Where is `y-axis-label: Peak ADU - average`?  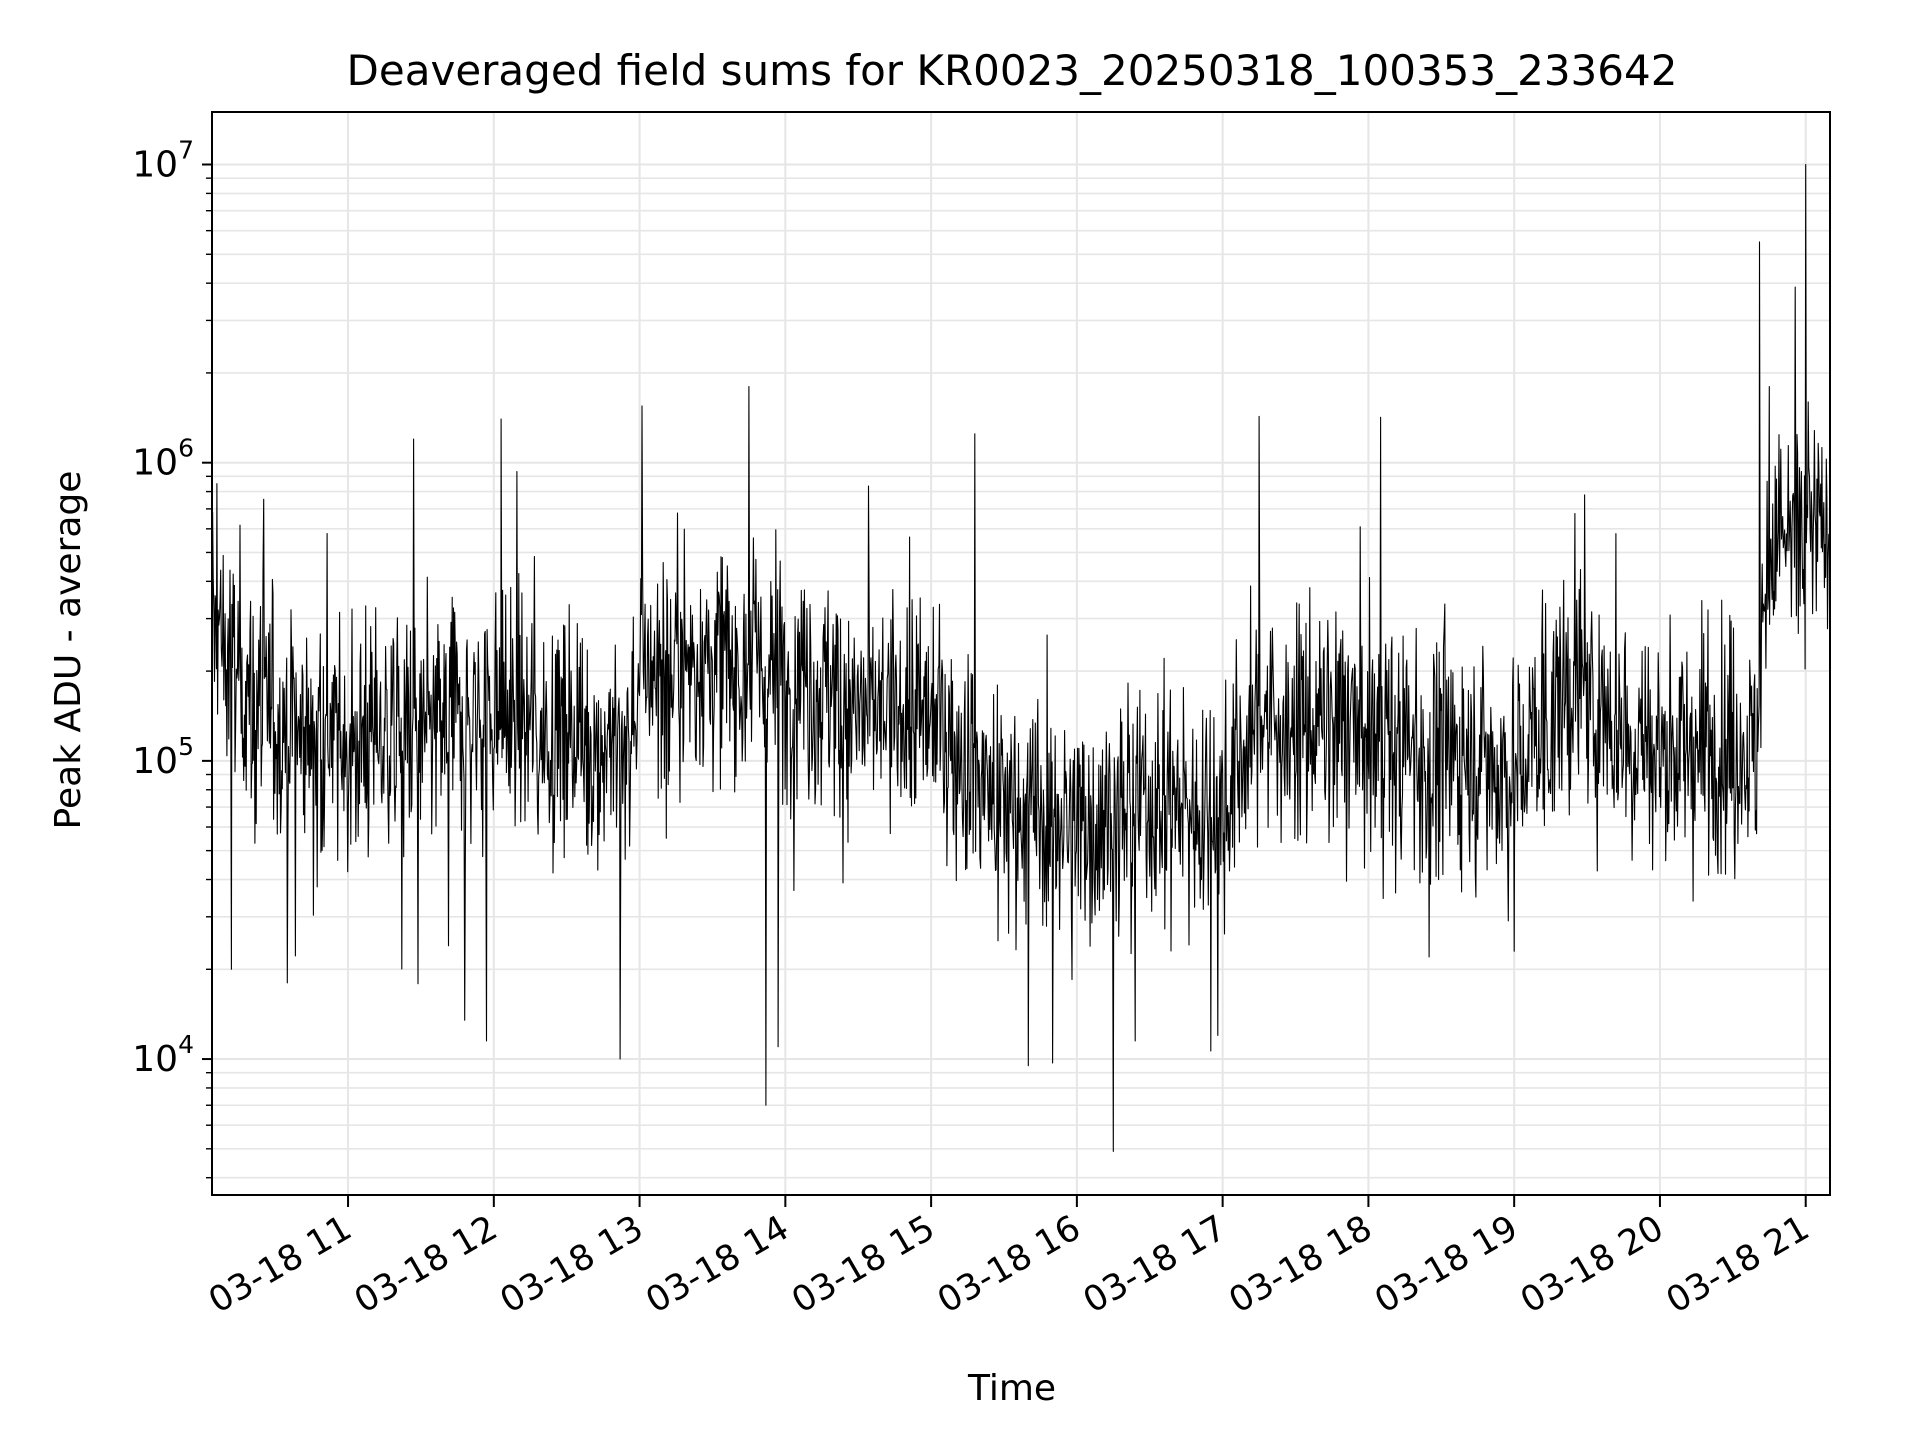 y-axis-label: Peak ADU - average is located at coordinates (68, 650).